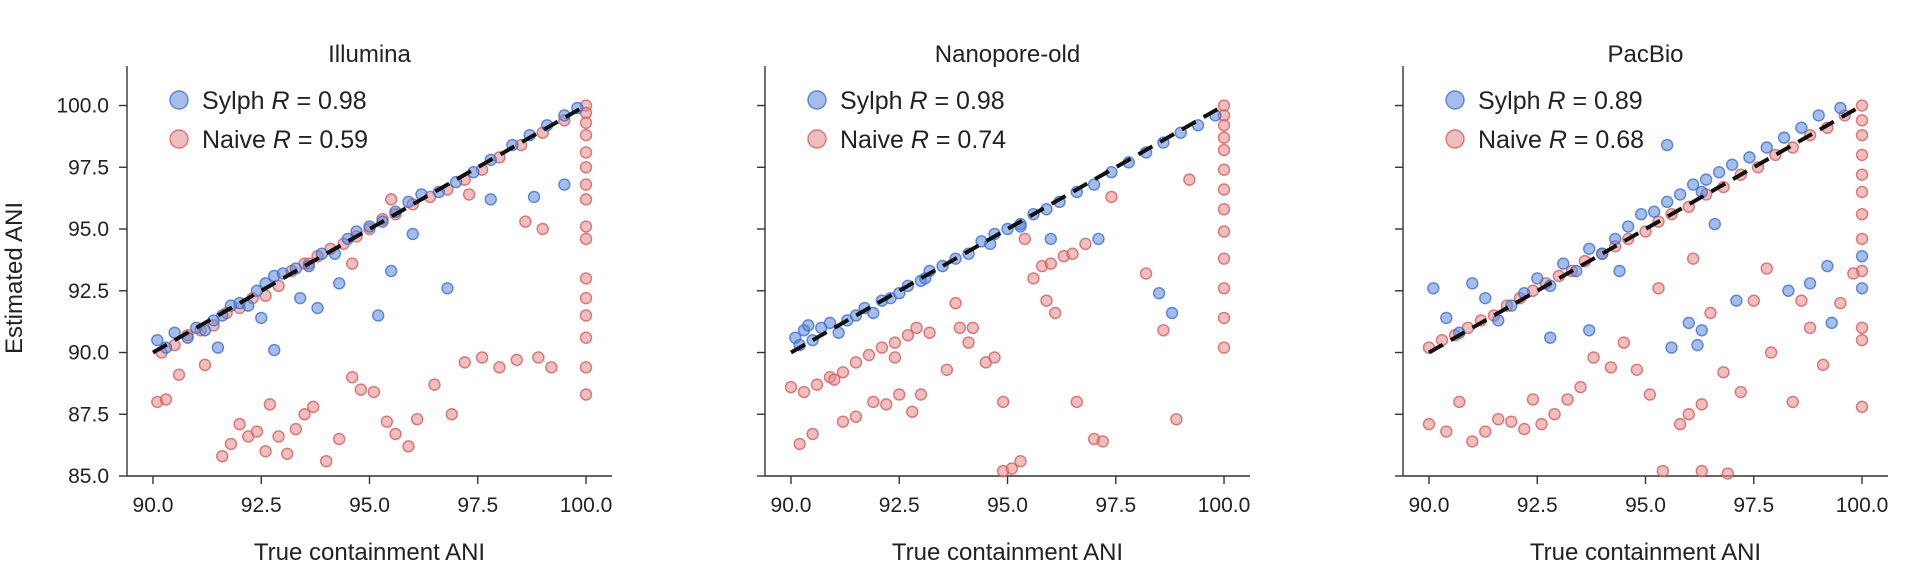  Describe the element at coordinates (1007, 54) in the screenshot. I see `panel-title: Nanopore-old` at that location.